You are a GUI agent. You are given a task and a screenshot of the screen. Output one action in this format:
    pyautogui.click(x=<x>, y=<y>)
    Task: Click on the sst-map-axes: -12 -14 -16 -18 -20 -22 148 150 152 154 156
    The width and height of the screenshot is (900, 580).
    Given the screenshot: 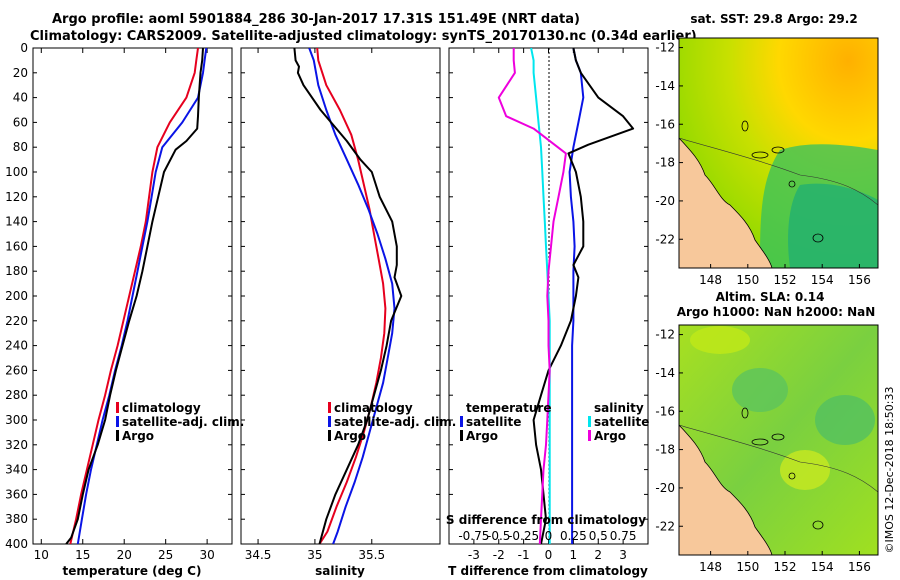 What is the action you would take?
    pyautogui.click(x=762, y=164)
    